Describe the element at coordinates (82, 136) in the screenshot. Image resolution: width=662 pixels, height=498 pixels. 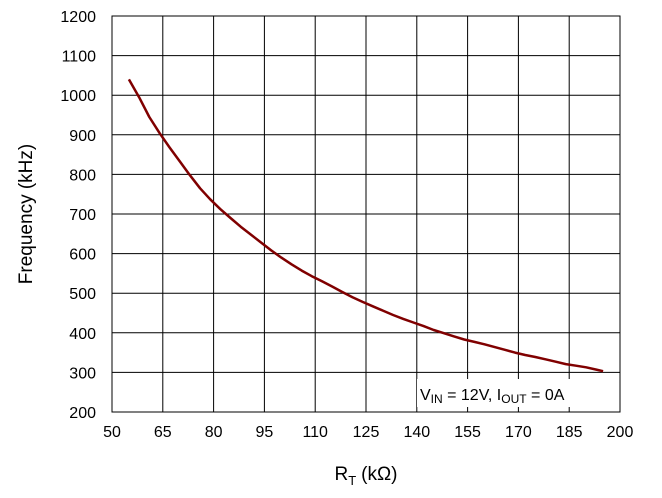
I see `y-tick-label: 900` at that location.